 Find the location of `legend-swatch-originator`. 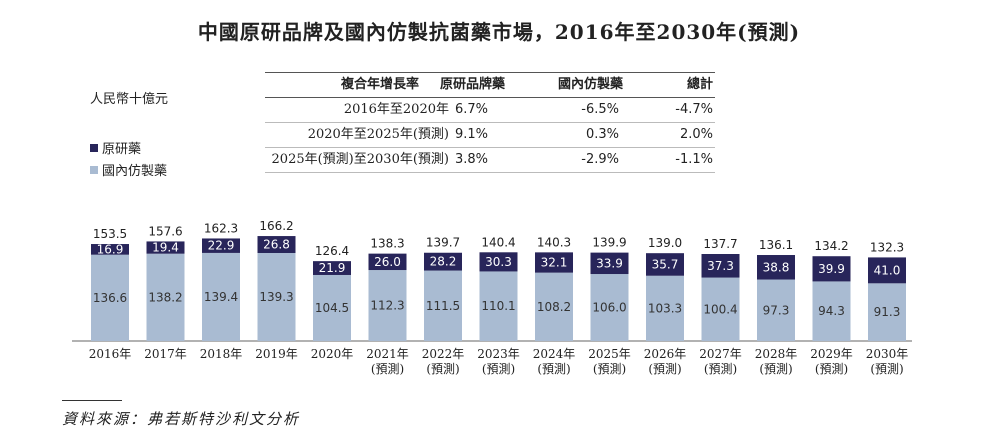

legend-swatch-originator is located at coordinates (94, 148).